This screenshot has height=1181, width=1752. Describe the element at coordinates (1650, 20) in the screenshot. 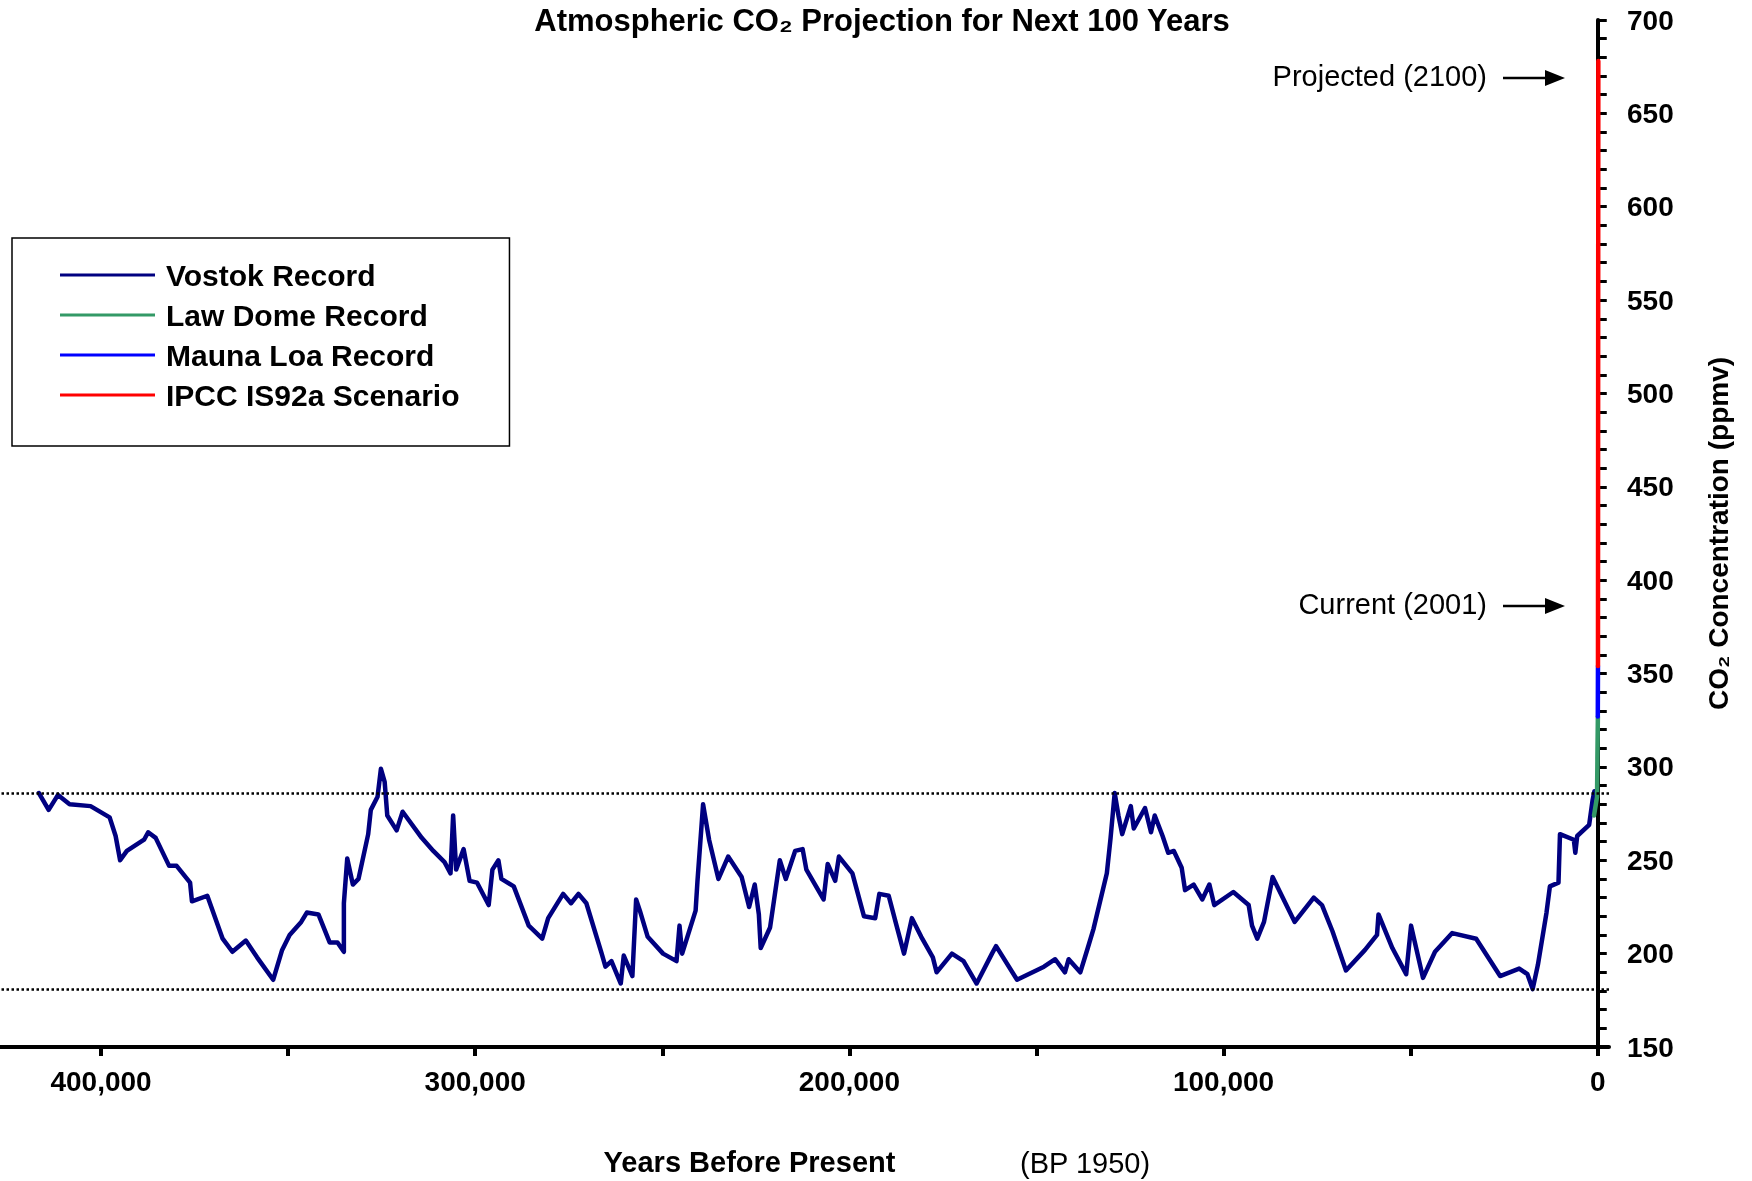

I see `y-tick-label: 700` at that location.